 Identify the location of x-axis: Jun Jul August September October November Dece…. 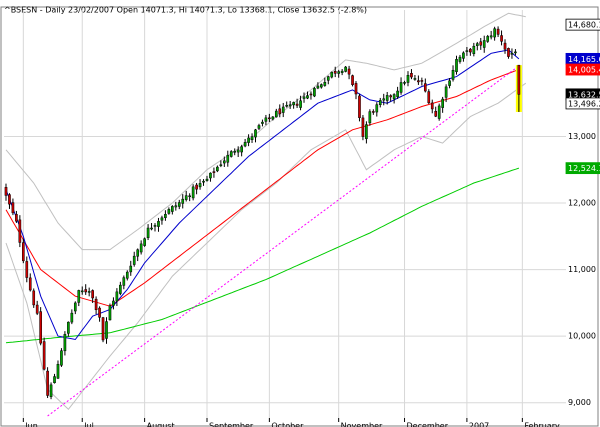
(291, 422).